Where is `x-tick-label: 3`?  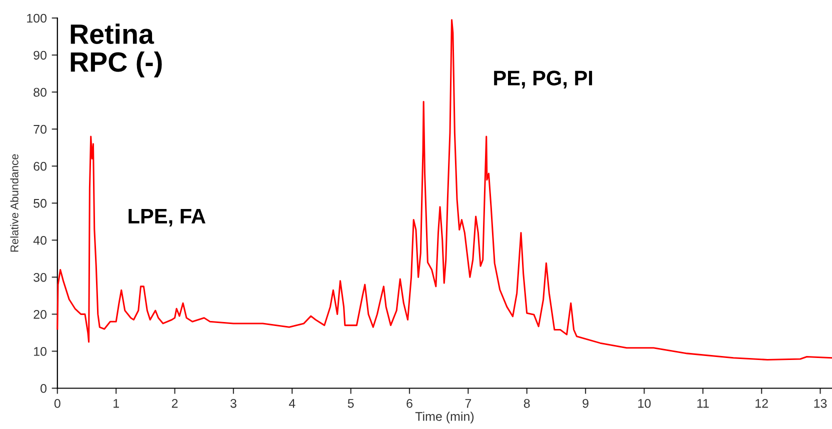
x-tick-label: 3 is located at coordinates (233, 403).